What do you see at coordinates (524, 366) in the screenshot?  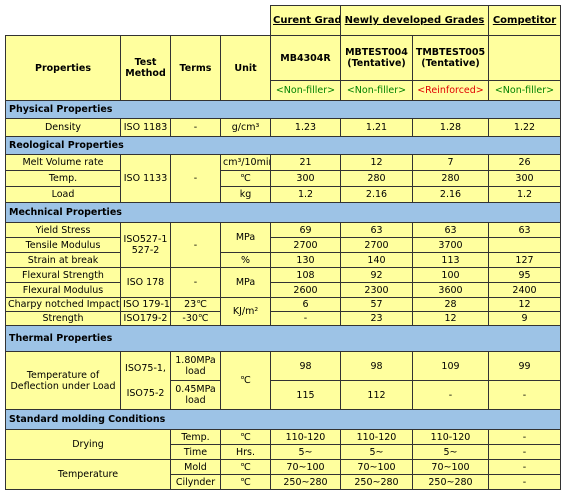 I see `value-cell: 99` at bounding box center [524, 366].